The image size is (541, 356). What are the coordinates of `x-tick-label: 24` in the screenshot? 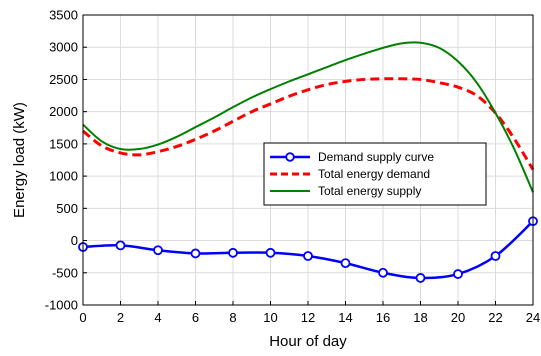 It's located at (533, 317).